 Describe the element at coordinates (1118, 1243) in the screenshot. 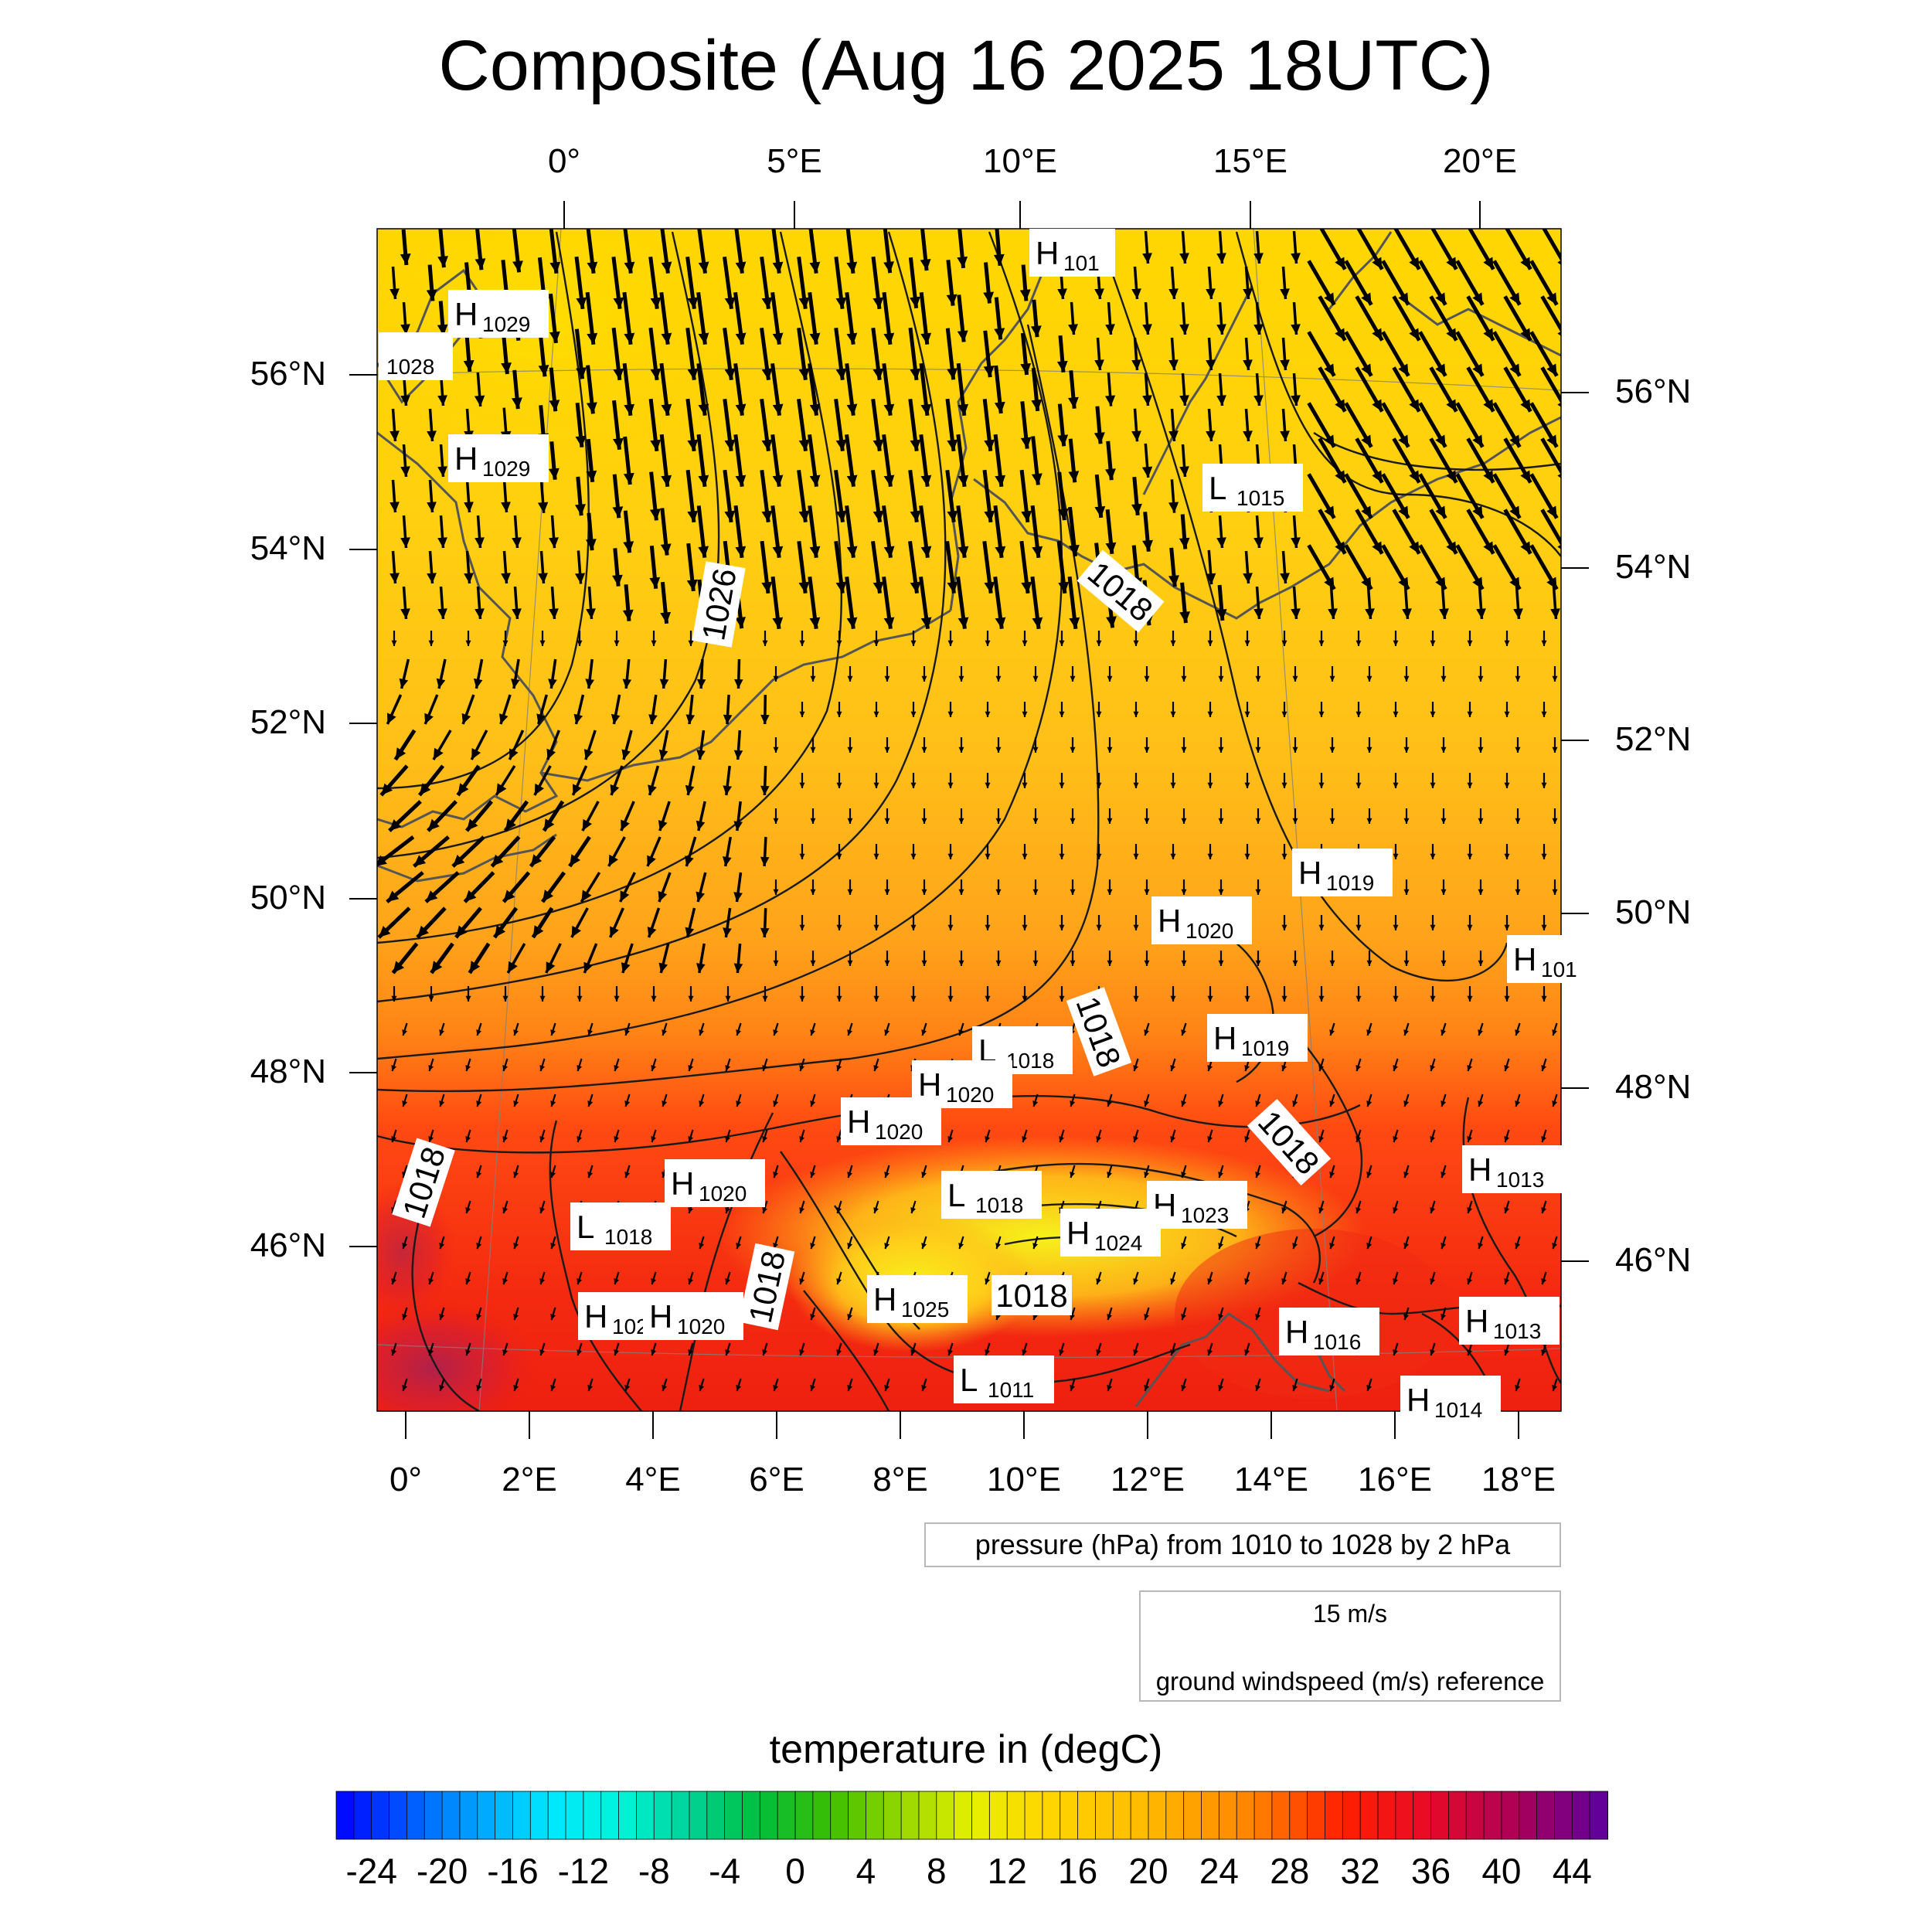

I see `svg-text: 1024` at that location.